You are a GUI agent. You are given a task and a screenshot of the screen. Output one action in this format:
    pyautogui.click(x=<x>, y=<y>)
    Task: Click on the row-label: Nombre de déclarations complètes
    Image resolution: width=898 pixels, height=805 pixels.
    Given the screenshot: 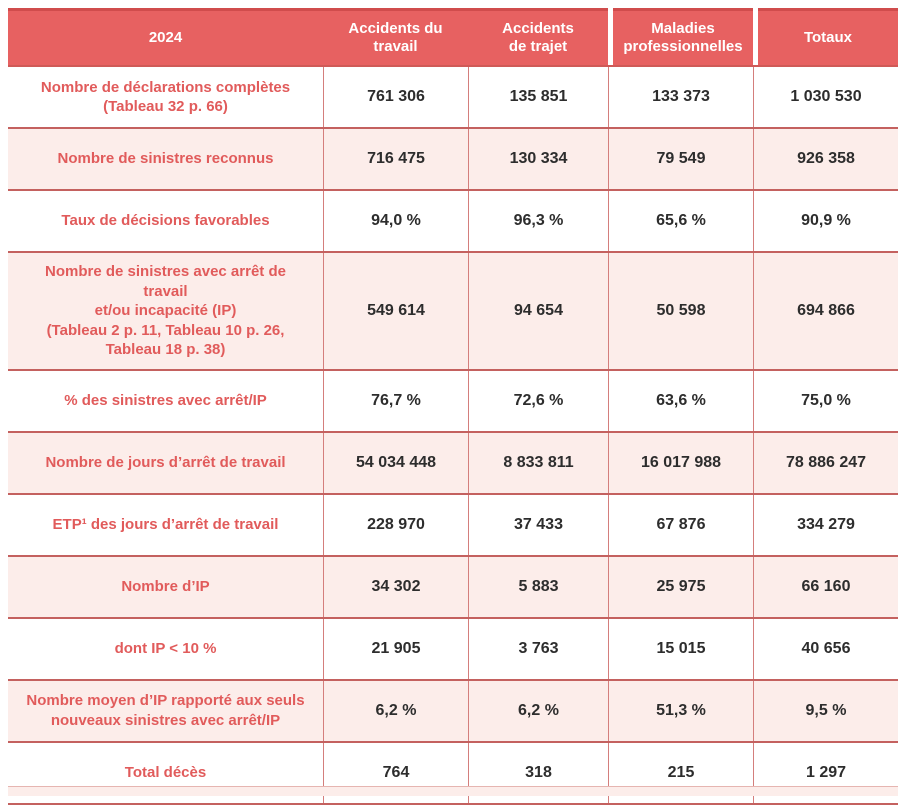 What is the action you would take?
    pyautogui.click(x=165, y=87)
    